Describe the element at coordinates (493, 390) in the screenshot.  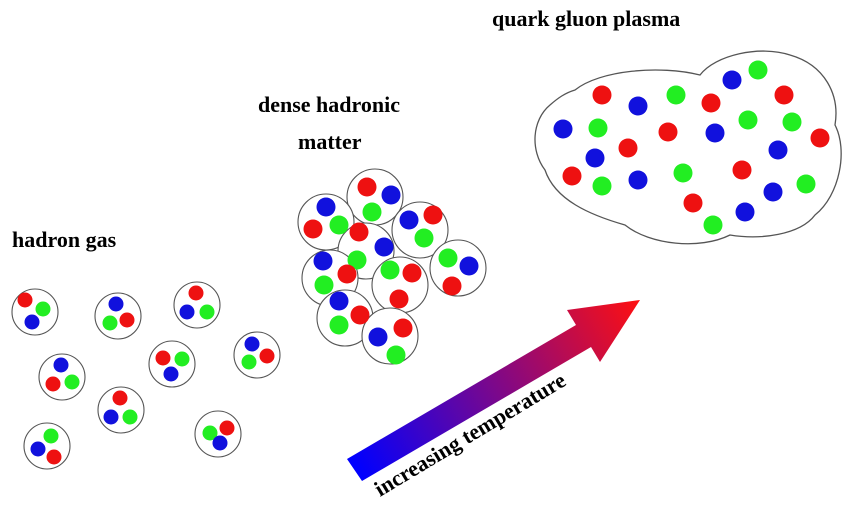
I see `temperature-arrow` at that location.